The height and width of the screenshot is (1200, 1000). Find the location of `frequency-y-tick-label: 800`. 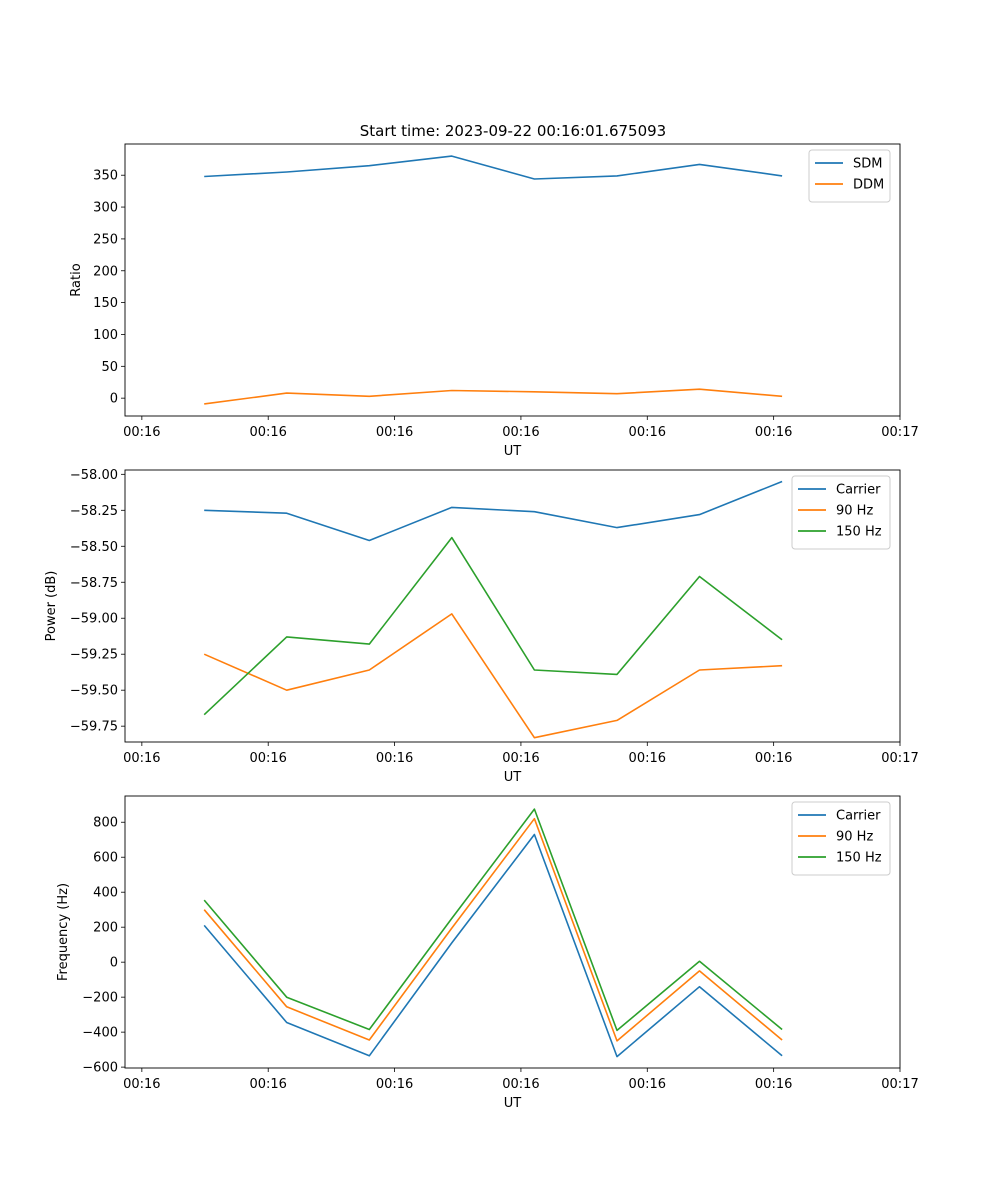

frequency-y-tick-label: 800 is located at coordinates (105, 823).